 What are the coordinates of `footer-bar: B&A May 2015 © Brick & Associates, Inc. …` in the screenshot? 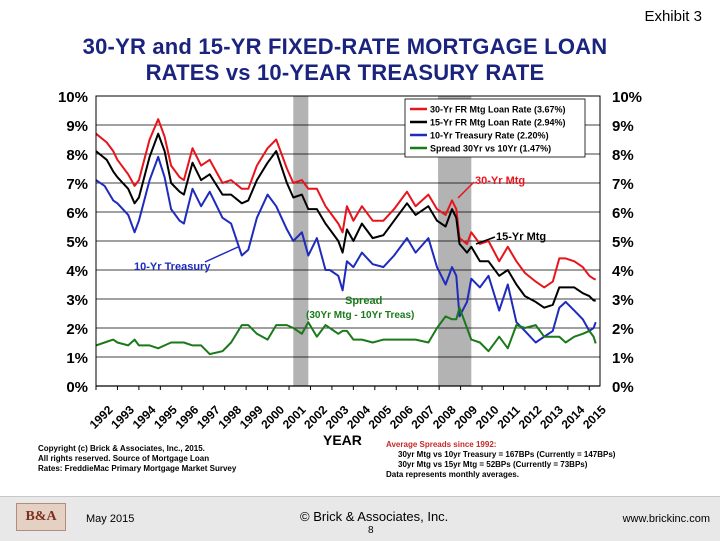 It's located at (360, 518).